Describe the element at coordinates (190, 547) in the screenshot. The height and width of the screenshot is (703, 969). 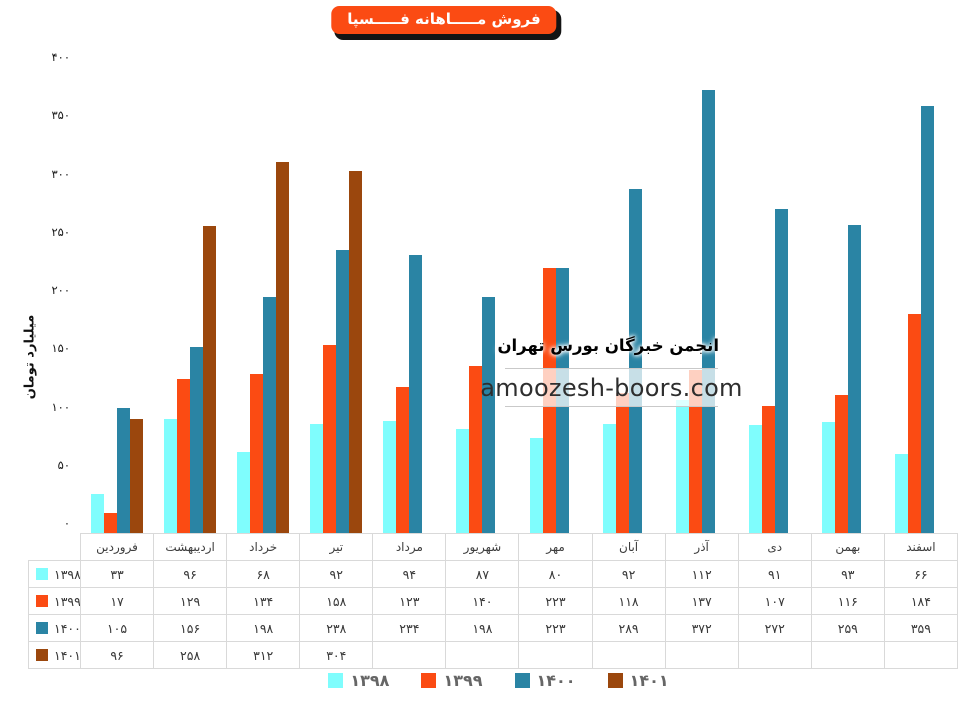
I see `month-header-cell: اردیبهشت` at that location.